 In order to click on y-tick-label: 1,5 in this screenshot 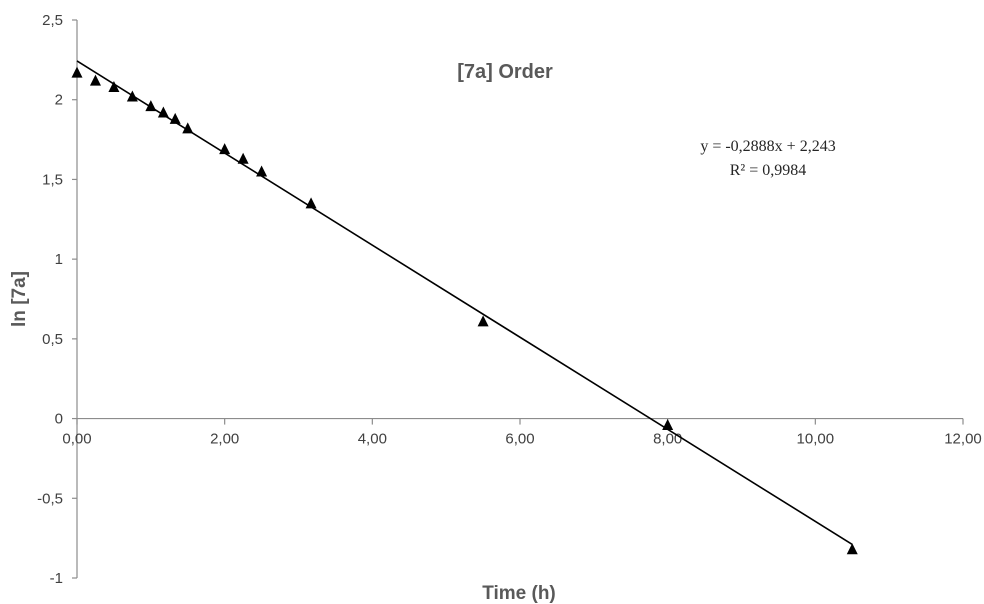, I will do `click(52, 179)`.